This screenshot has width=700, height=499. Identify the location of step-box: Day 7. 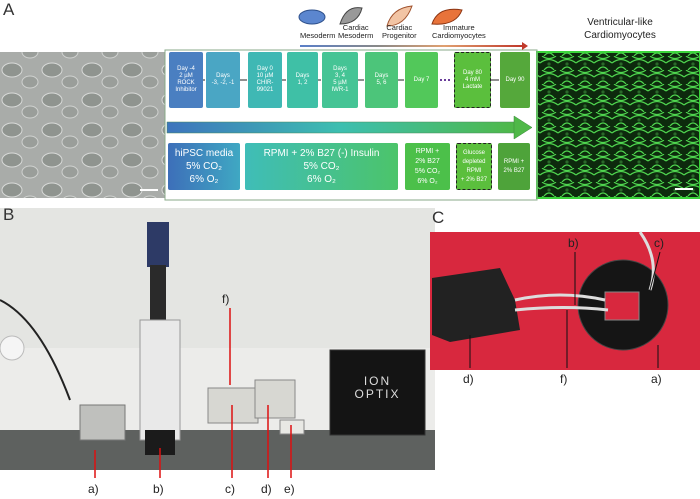
(421, 80).